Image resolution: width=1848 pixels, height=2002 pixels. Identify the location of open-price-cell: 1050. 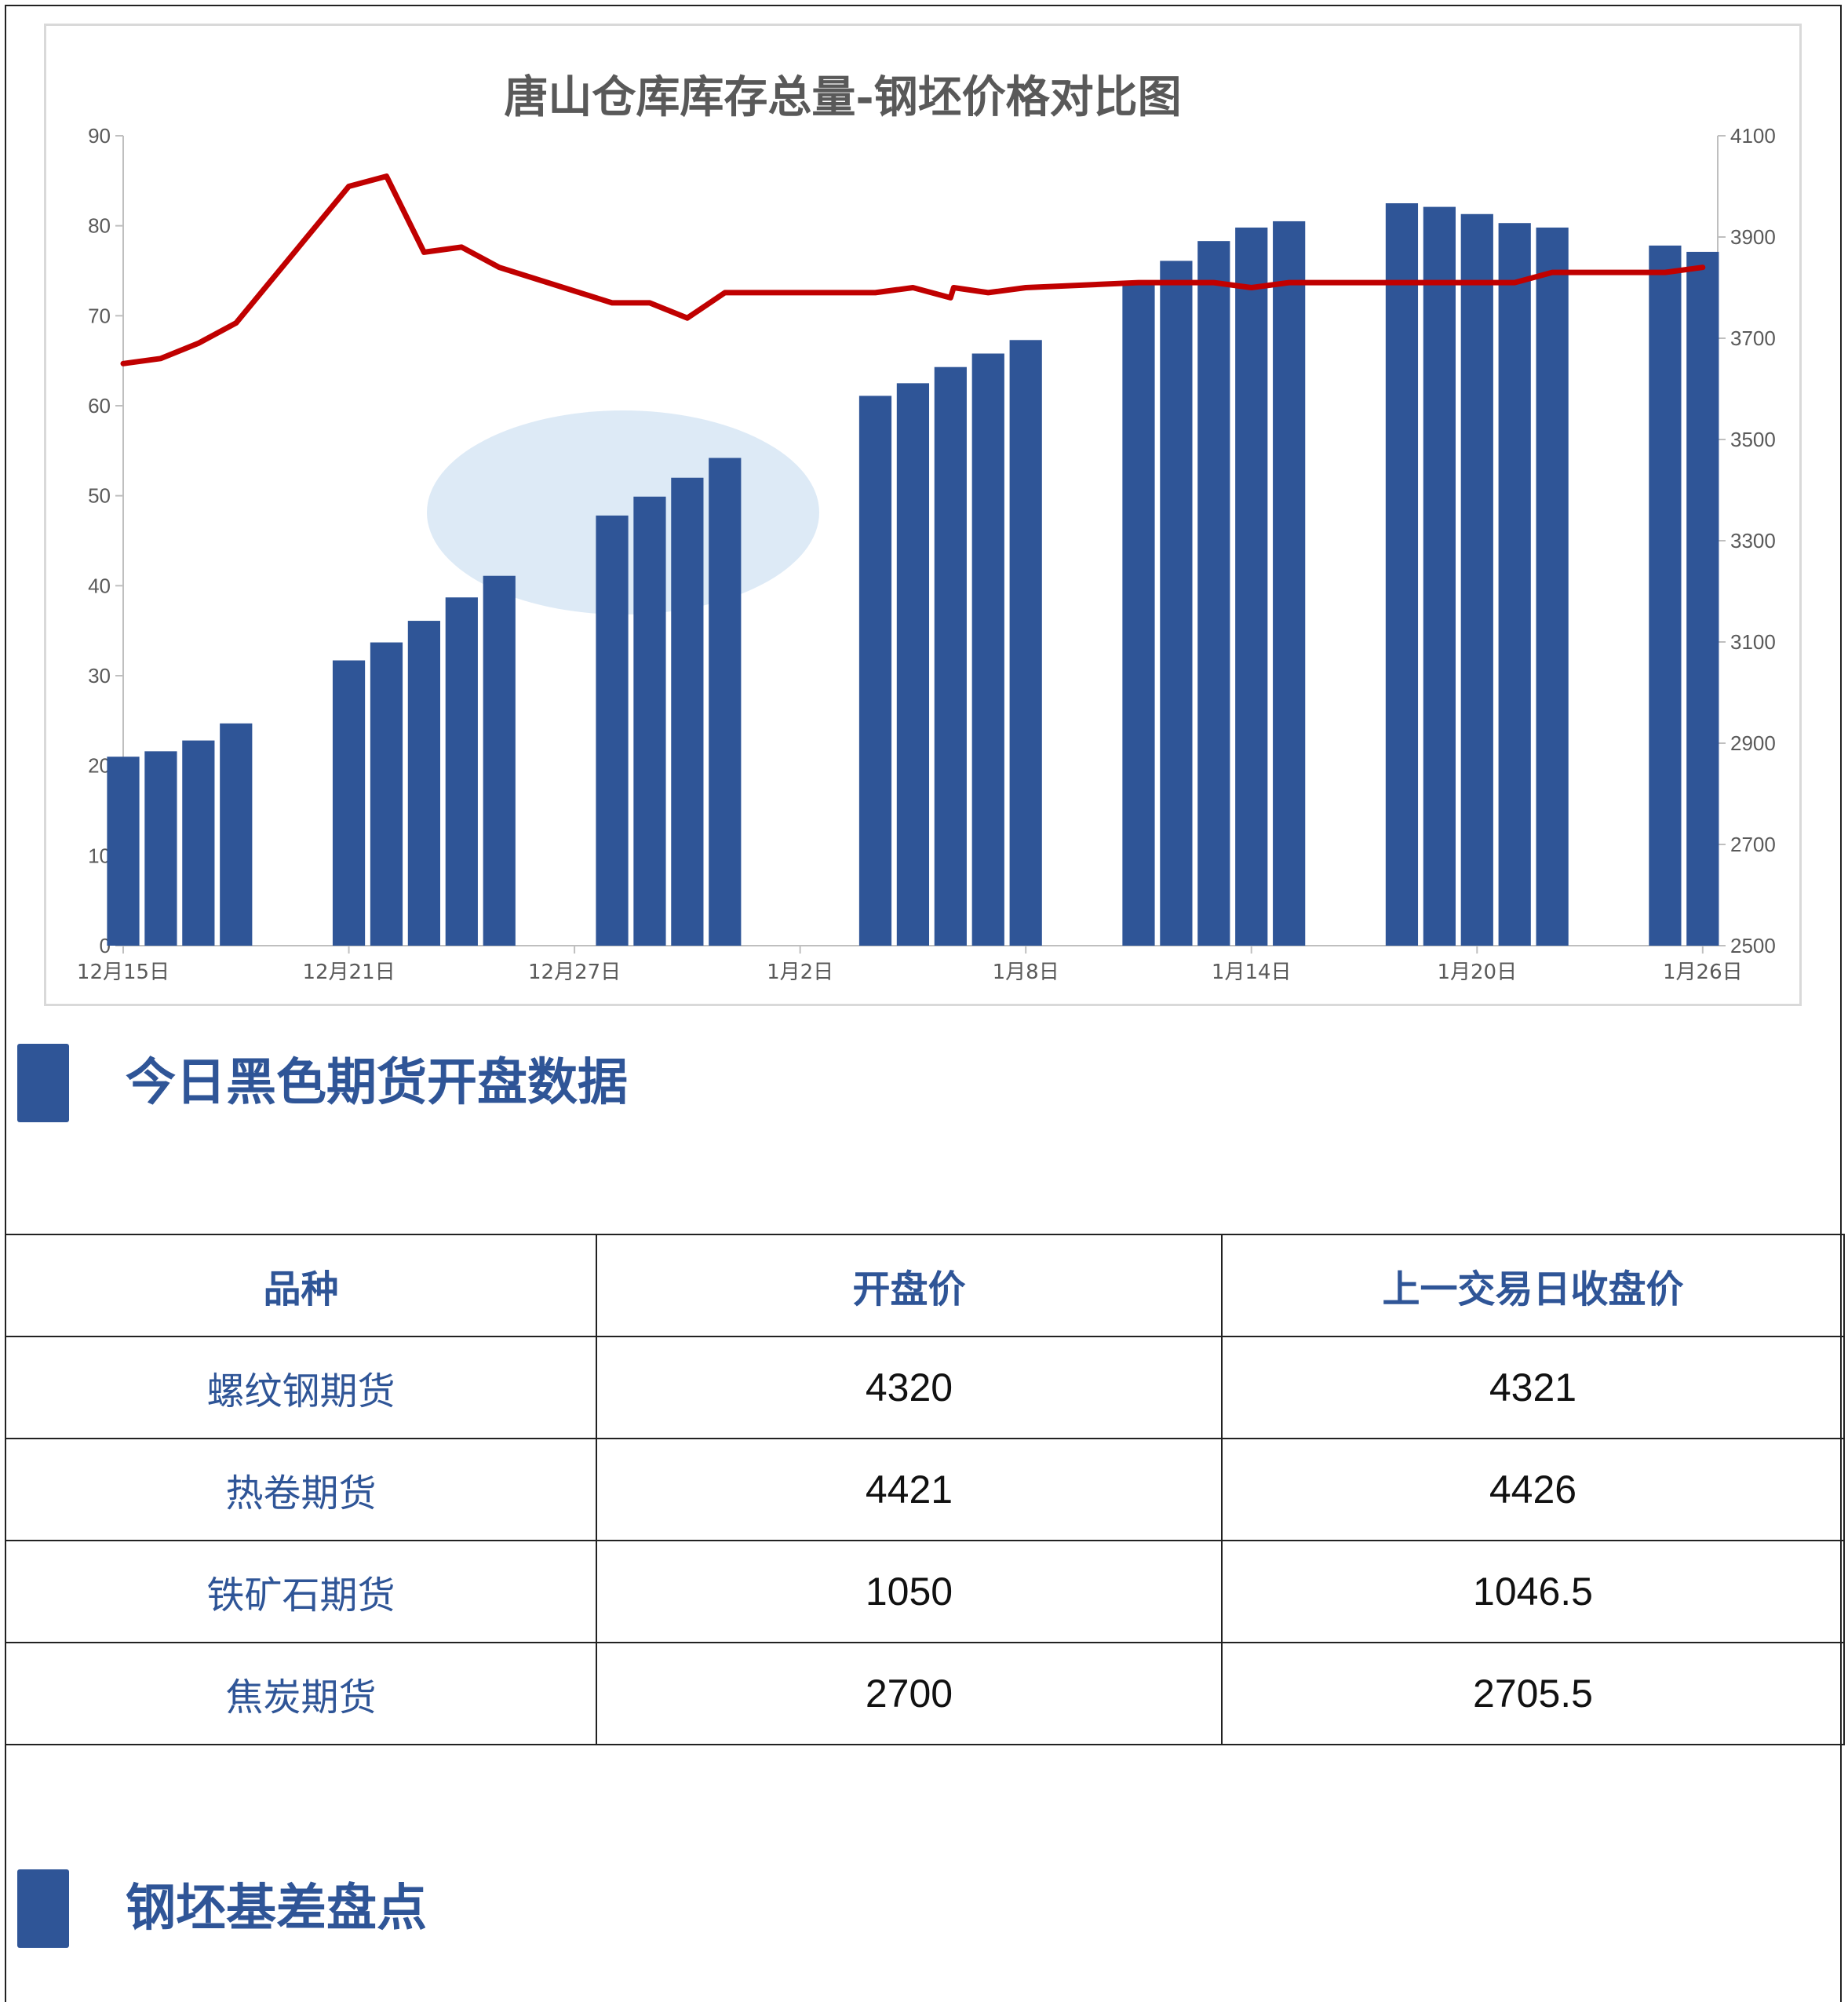
(910, 1592).